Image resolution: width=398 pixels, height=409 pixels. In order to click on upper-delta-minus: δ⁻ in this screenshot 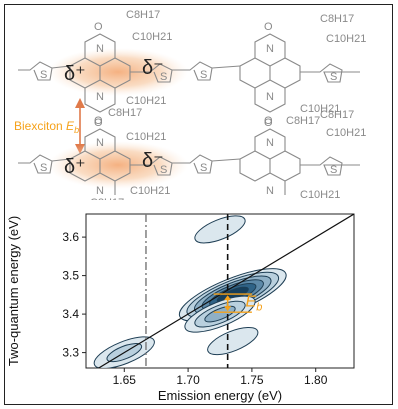, I will do `click(153, 68)`.